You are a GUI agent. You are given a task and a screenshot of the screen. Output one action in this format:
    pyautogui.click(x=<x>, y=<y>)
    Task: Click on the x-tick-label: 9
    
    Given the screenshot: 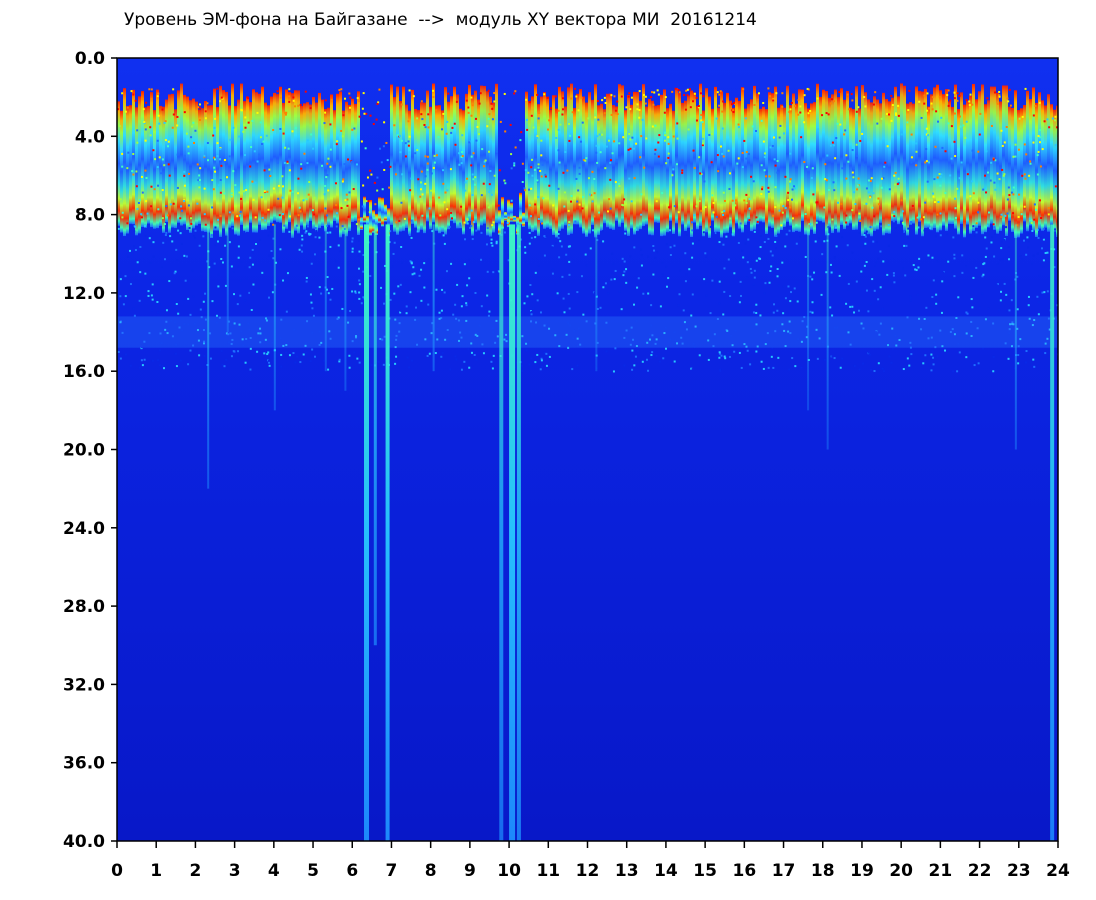 What is the action you would take?
    pyautogui.click(x=470, y=871)
    